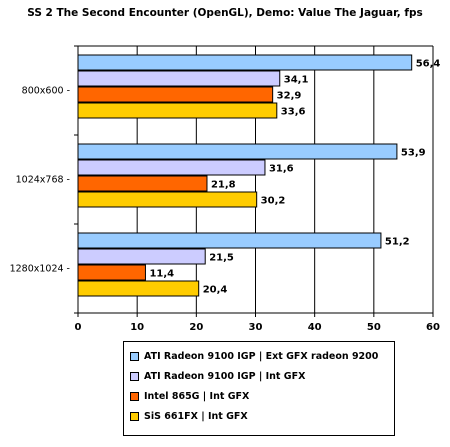 This screenshot has width=450, height=447. Describe the element at coordinates (197, 396) in the screenshot. I see `legend-label: Intel 865G | Int GFX` at that location.